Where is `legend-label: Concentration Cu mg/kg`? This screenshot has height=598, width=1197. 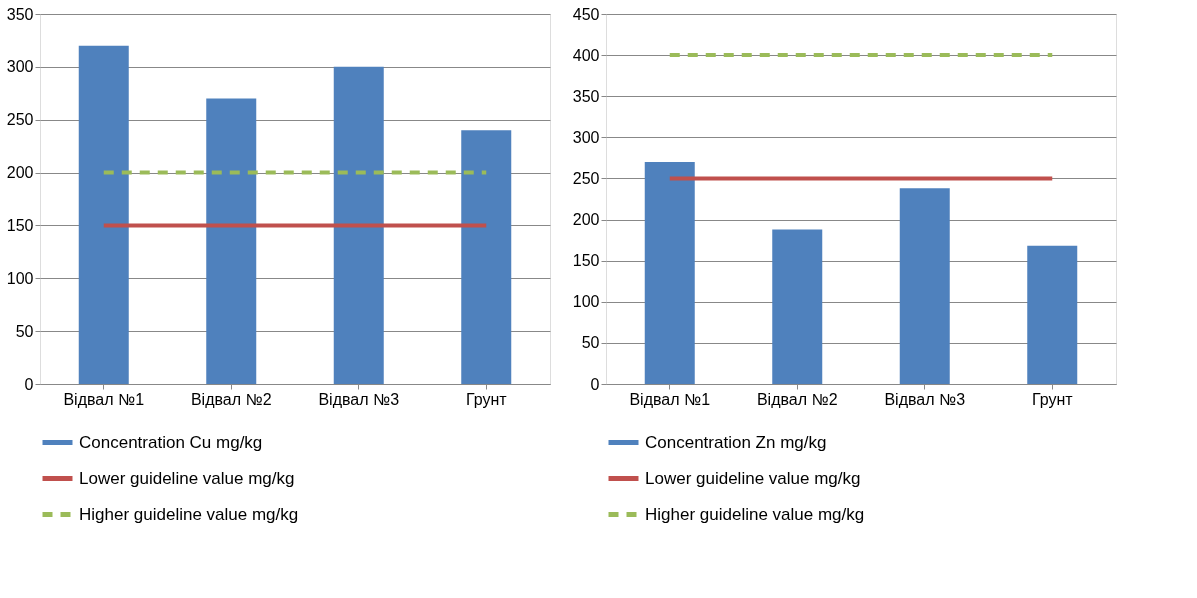
legend-label: Concentration Cu mg/kg is located at coordinates (171, 442).